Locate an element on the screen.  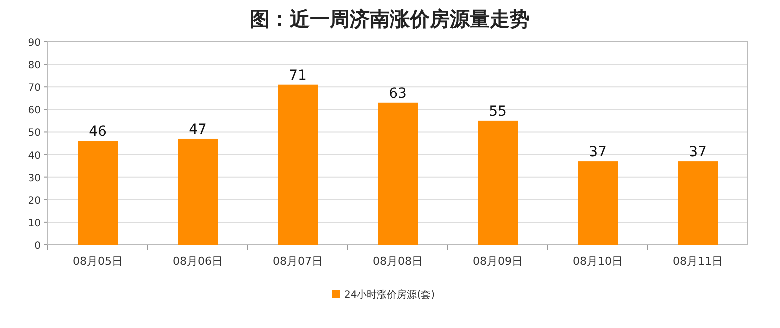
y-tick-label: 80 is located at coordinates (34, 66).